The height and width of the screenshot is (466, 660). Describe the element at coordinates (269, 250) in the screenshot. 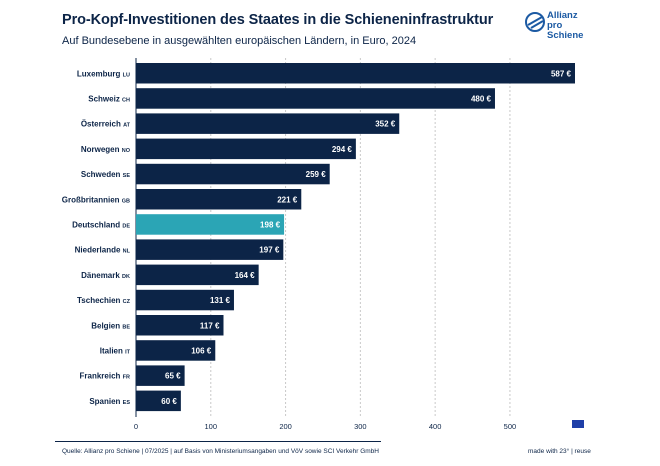

I see `data-label: 197 €` at that location.